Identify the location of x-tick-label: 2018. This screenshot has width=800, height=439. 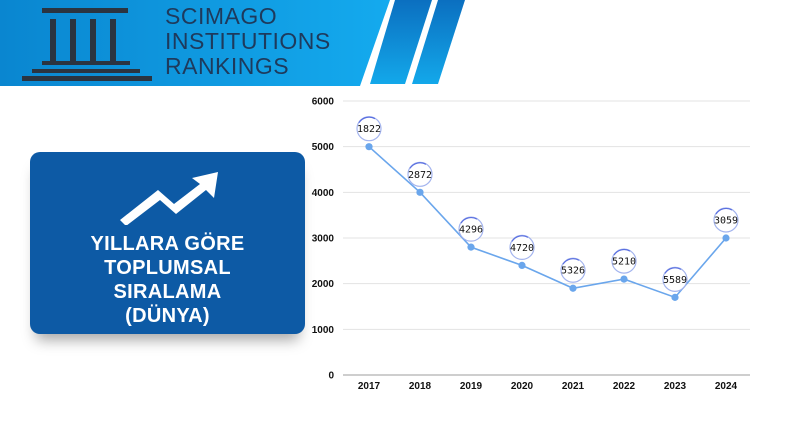
(420, 386).